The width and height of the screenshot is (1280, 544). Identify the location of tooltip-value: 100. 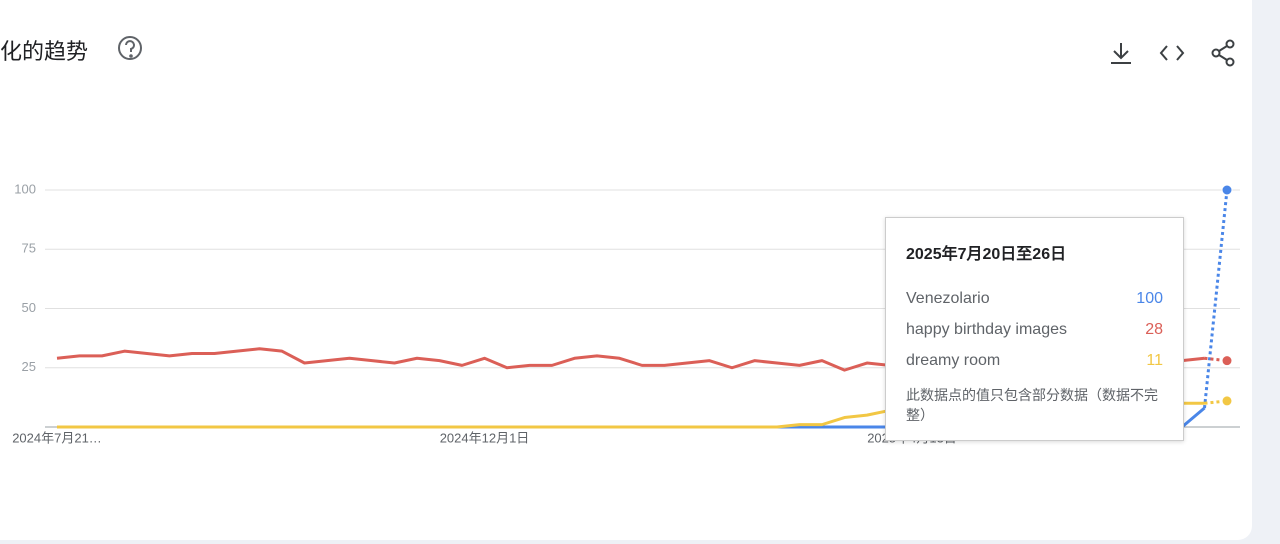
(1149, 298).